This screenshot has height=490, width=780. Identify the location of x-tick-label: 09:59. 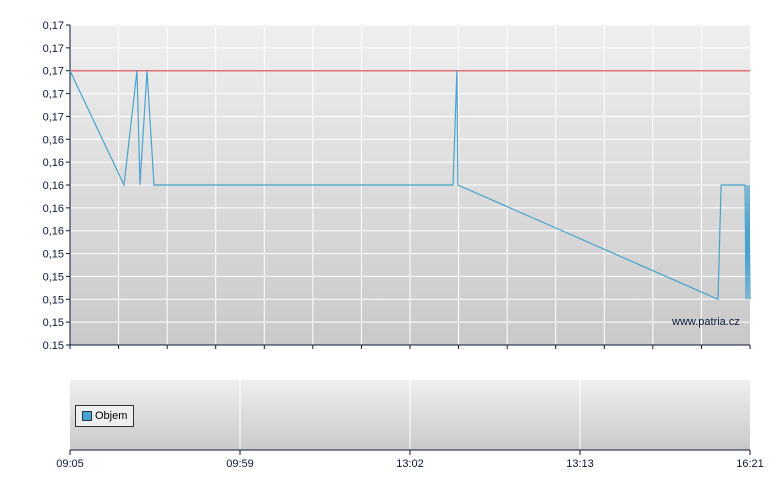
(240, 464).